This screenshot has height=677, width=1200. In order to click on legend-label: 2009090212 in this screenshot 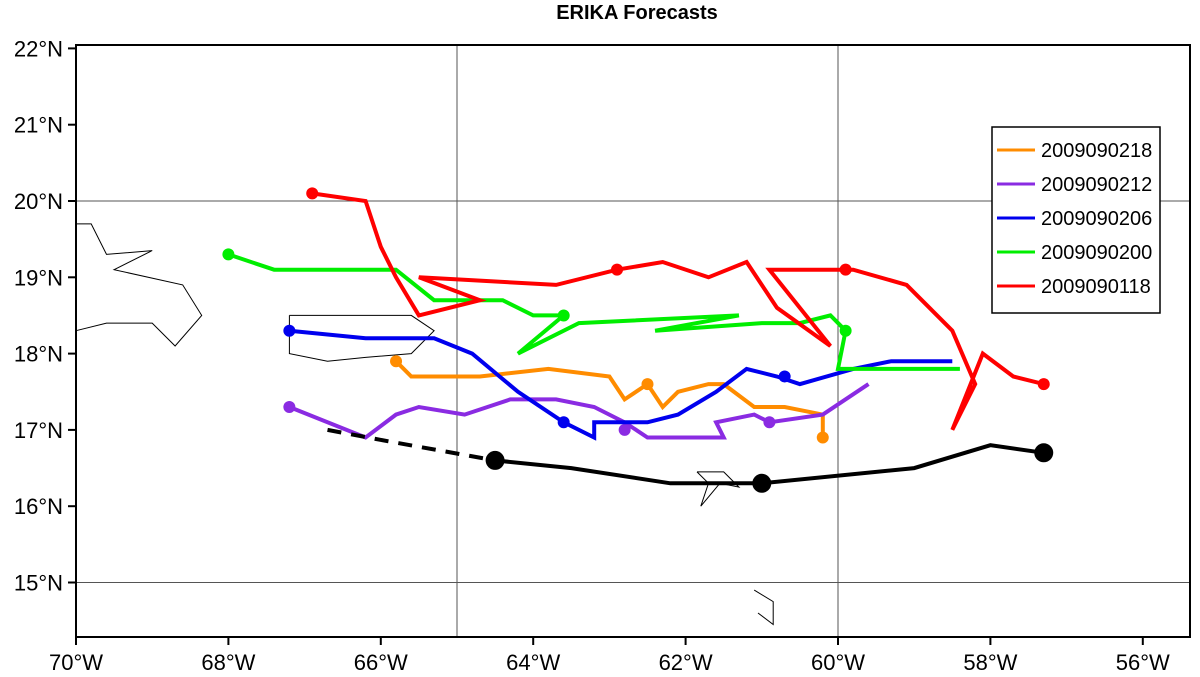, I will do `click(1096, 185)`.